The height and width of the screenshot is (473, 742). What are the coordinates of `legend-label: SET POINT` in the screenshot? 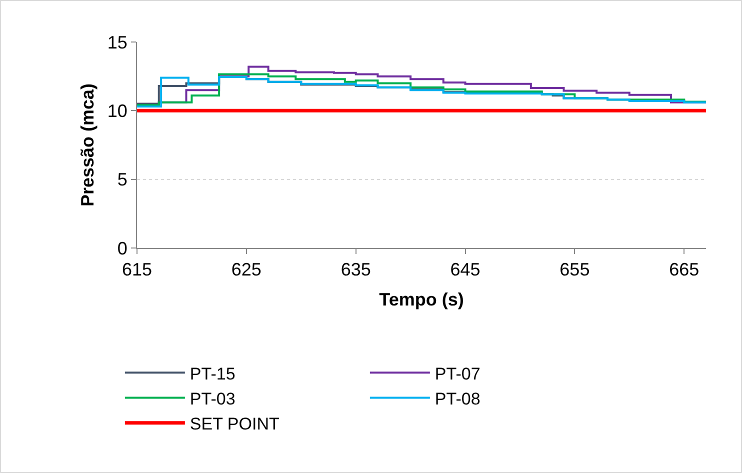 It's located at (235, 424).